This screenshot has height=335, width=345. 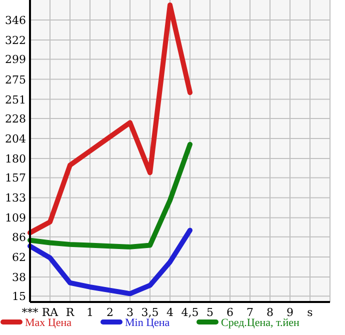 I want to click on x-tick-label: RA, so click(x=51, y=312).